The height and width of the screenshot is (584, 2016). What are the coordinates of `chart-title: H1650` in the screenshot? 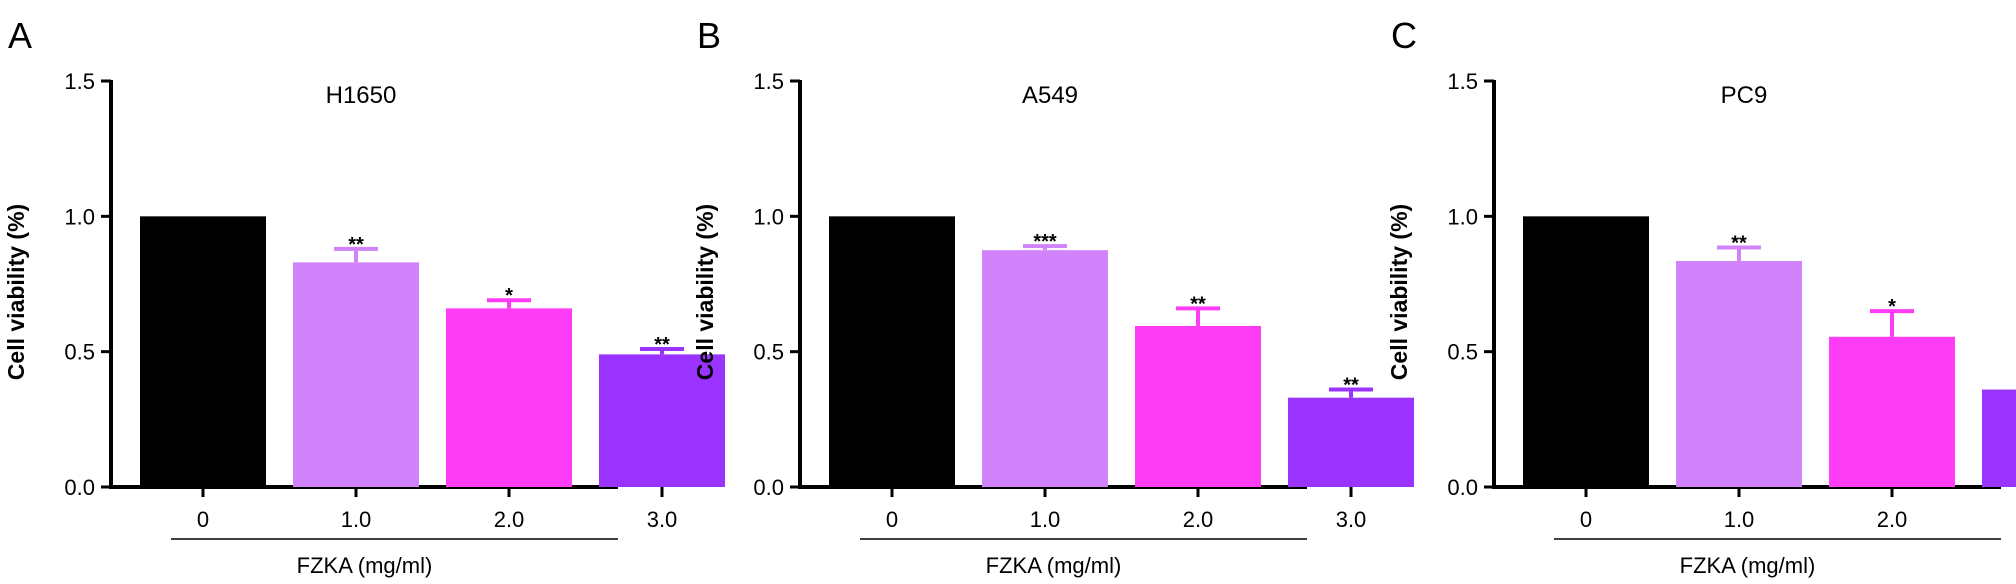 It's located at (361, 95).